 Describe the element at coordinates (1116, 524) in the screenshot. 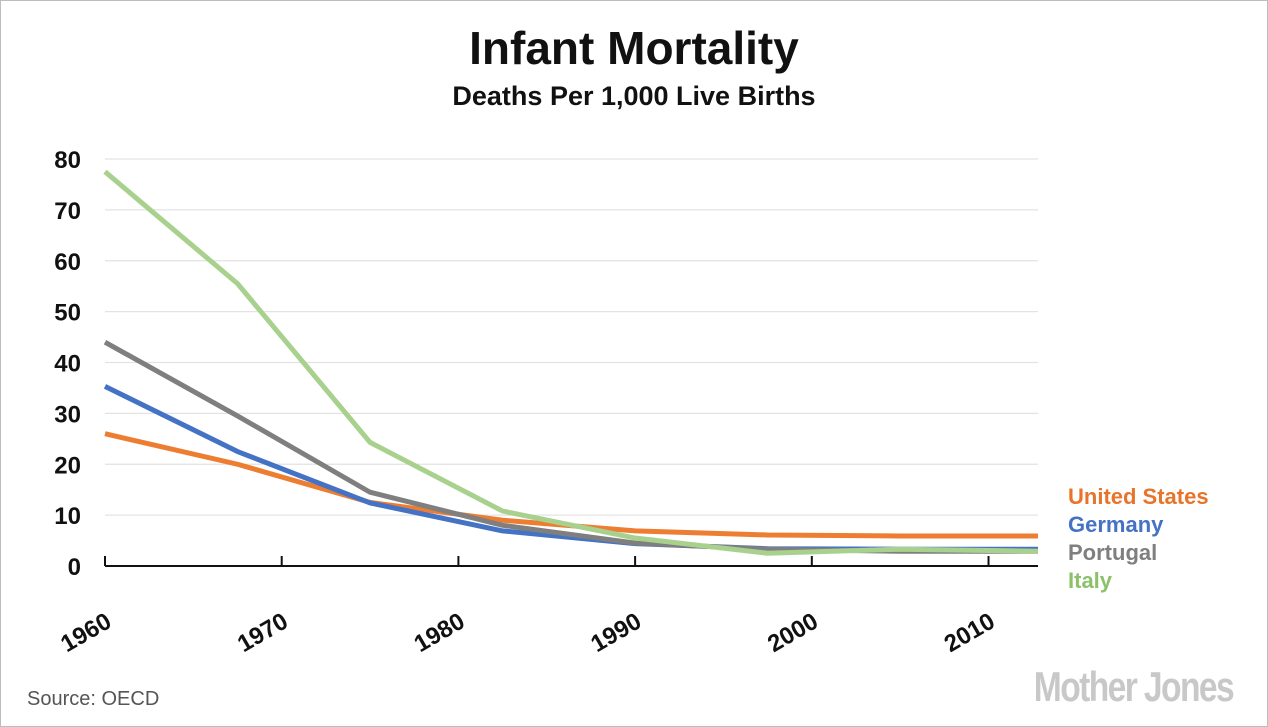

I see `legend-germany: Germany` at that location.